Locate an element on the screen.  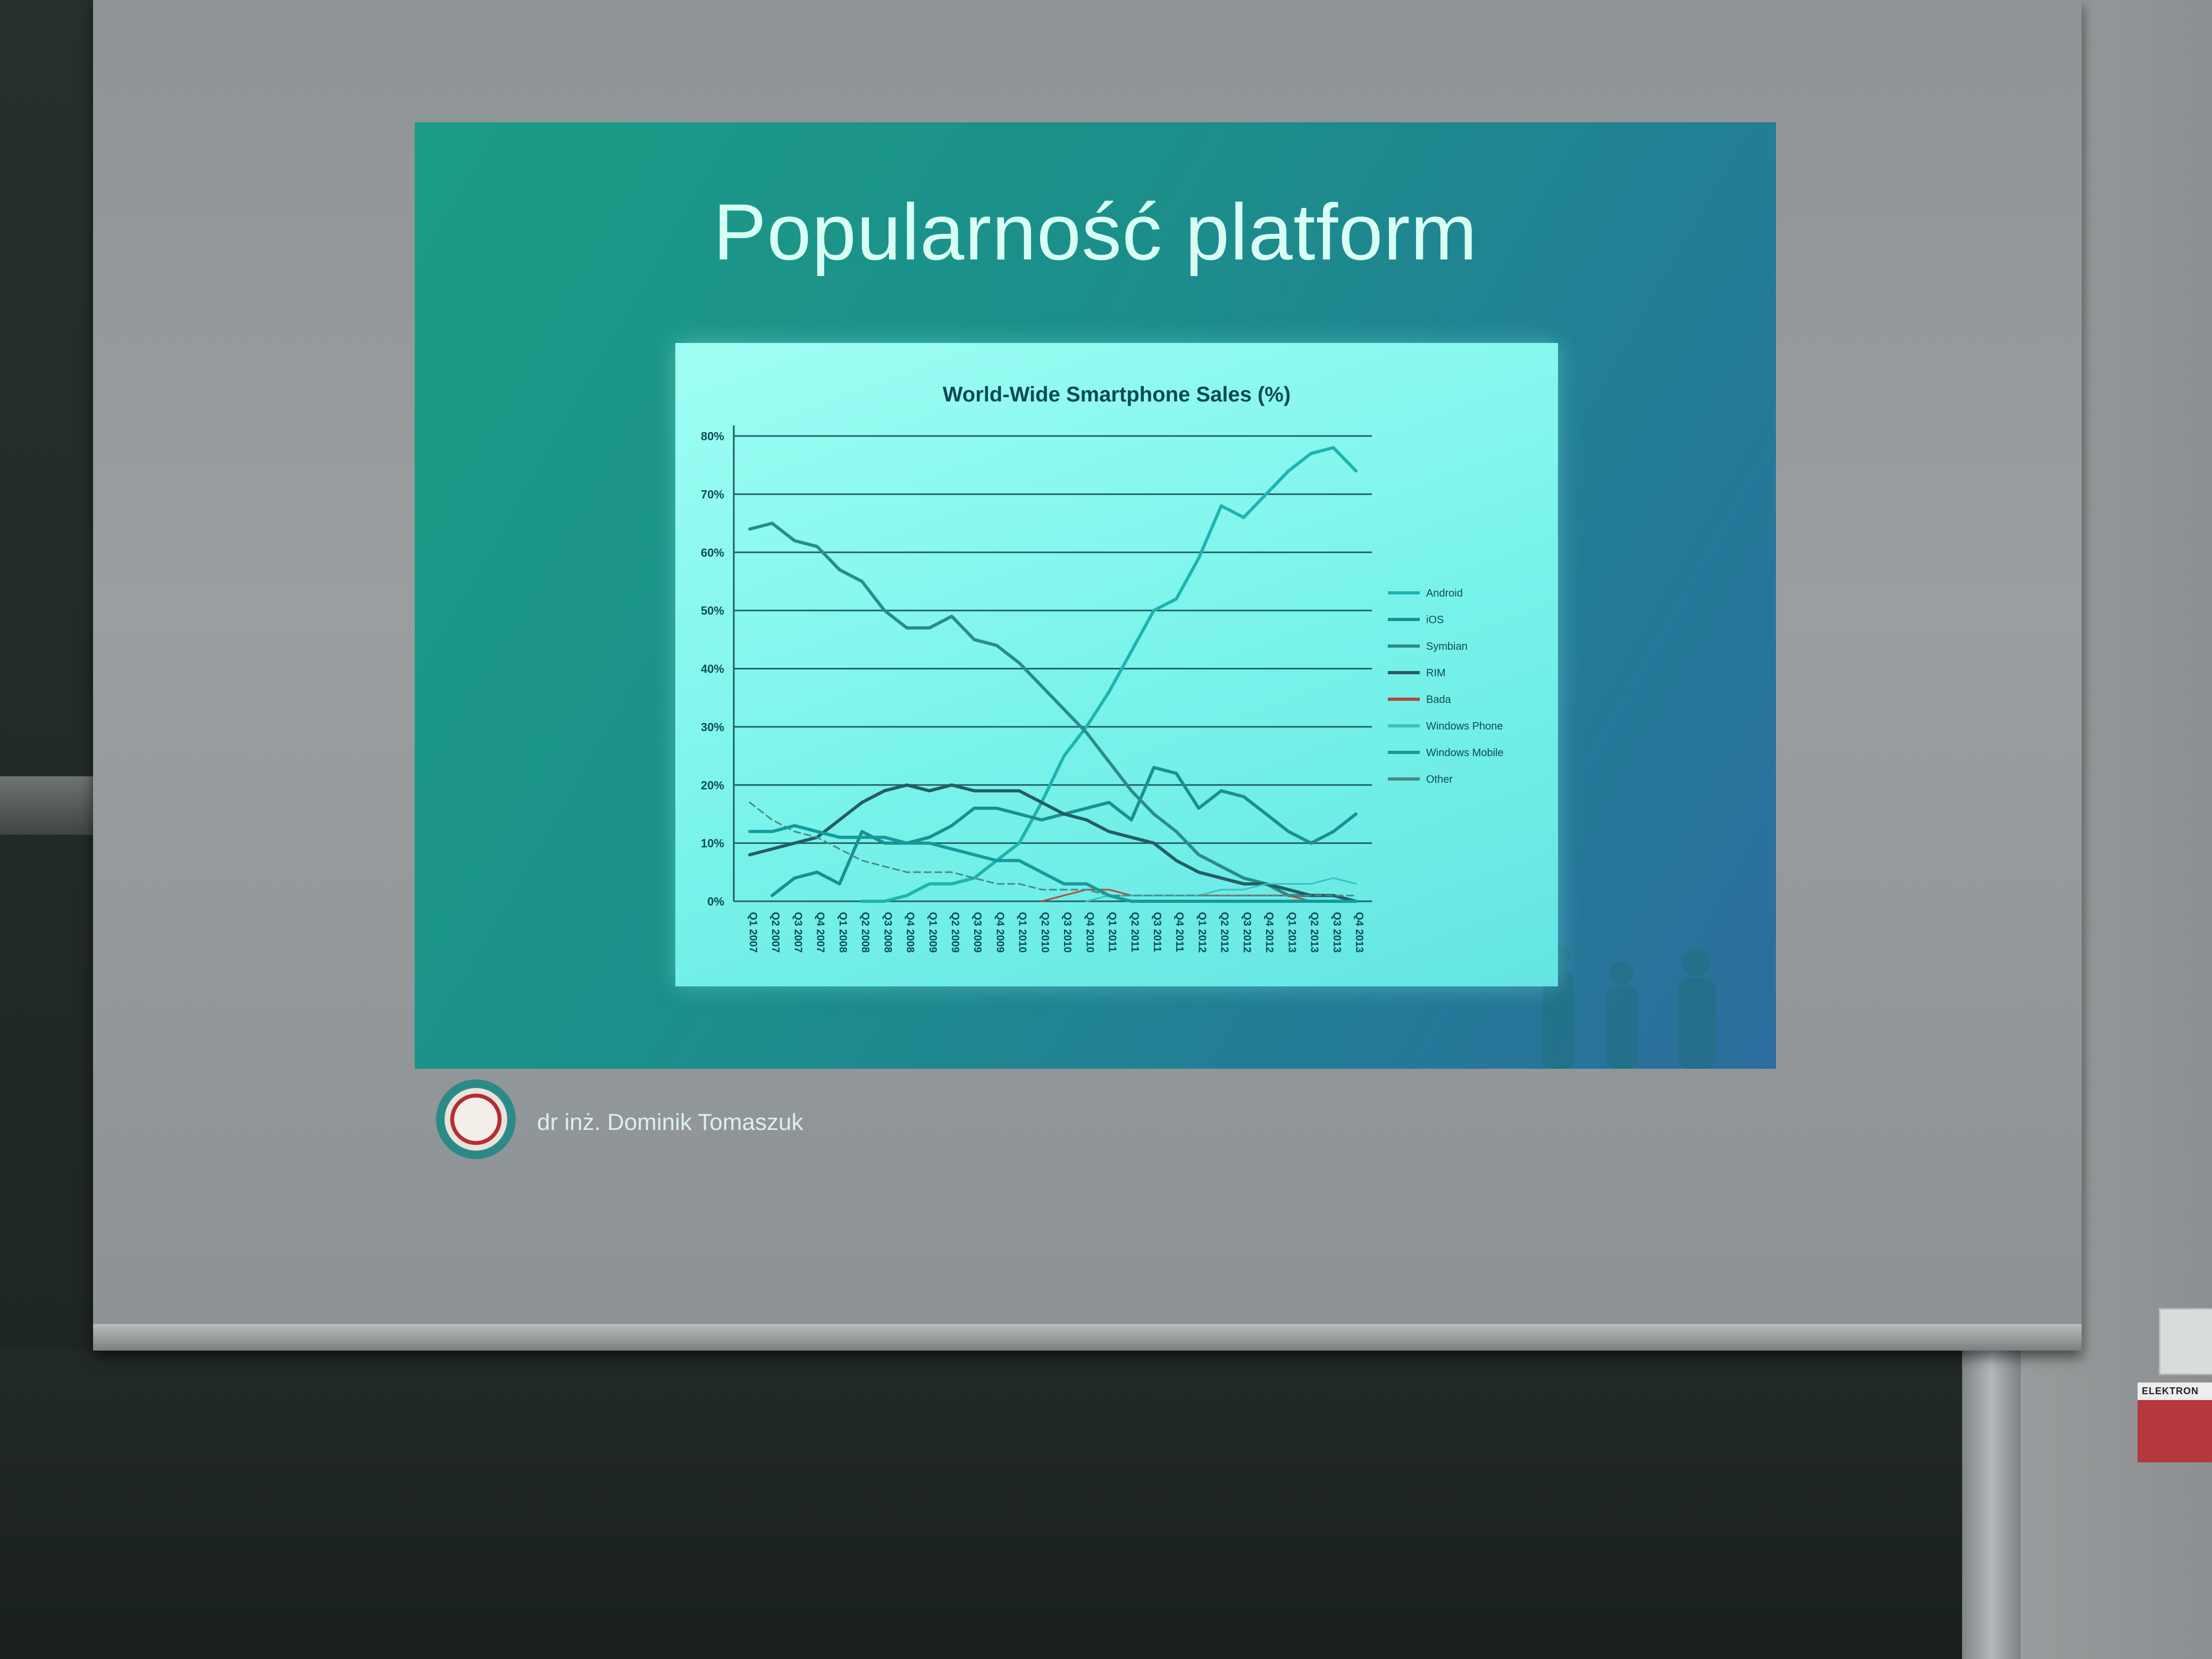
x-tick-label: Q1 2007 is located at coordinates (753, 932).